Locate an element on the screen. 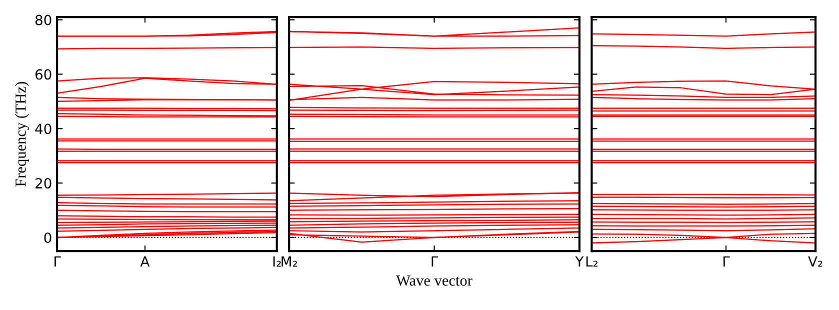 The width and height of the screenshot is (839, 310). x-tick-label: V₂ is located at coordinates (815, 261).